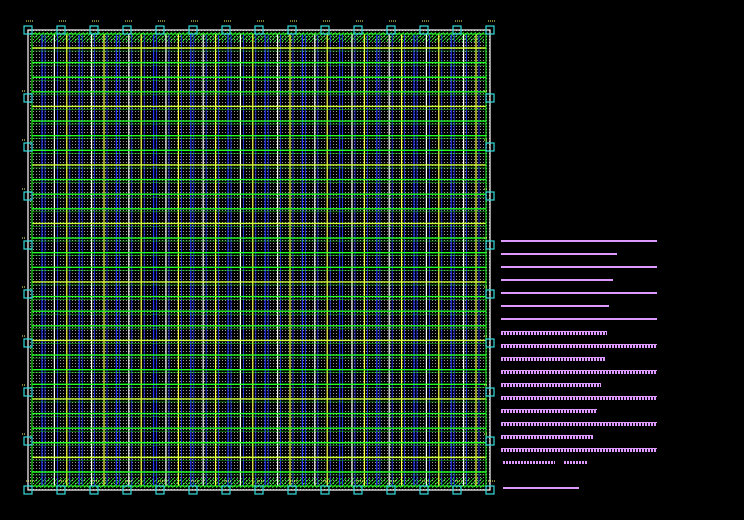  Describe the element at coordinates (541, 488) in the screenshot. I see `legend-bottom-line` at that location.